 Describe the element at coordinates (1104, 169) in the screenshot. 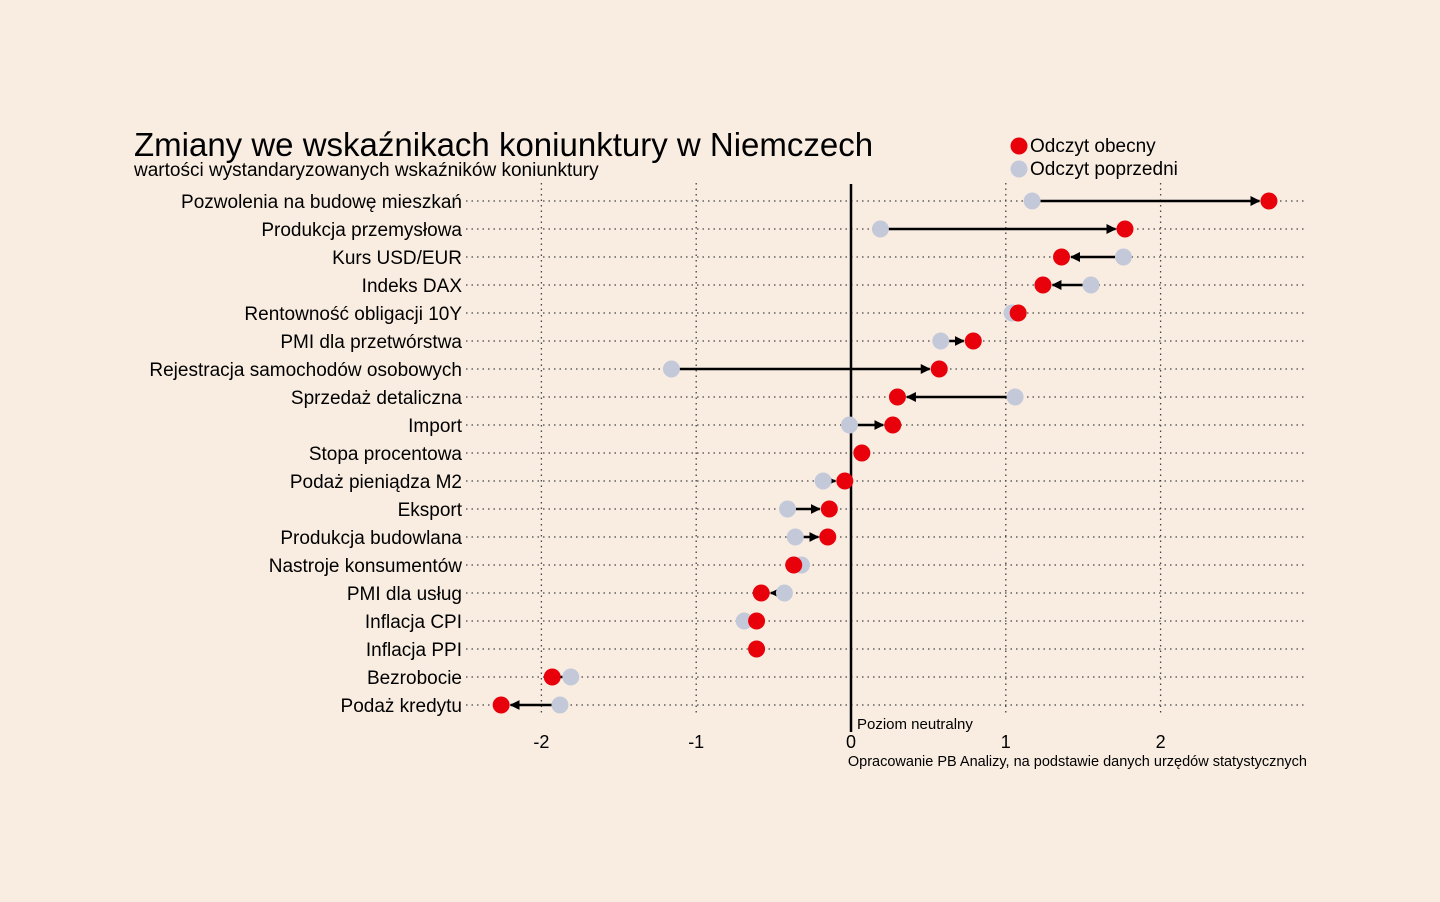

I see `legend-label-previous: Odczyt poprzedni` at that location.